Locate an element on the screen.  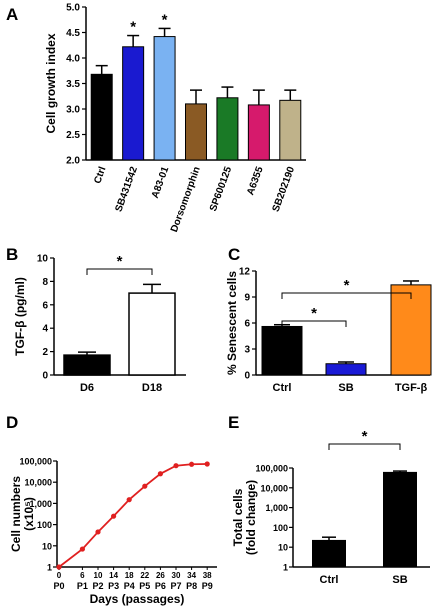
panel-b-category-label: D18 is located at coordinates (152, 388).